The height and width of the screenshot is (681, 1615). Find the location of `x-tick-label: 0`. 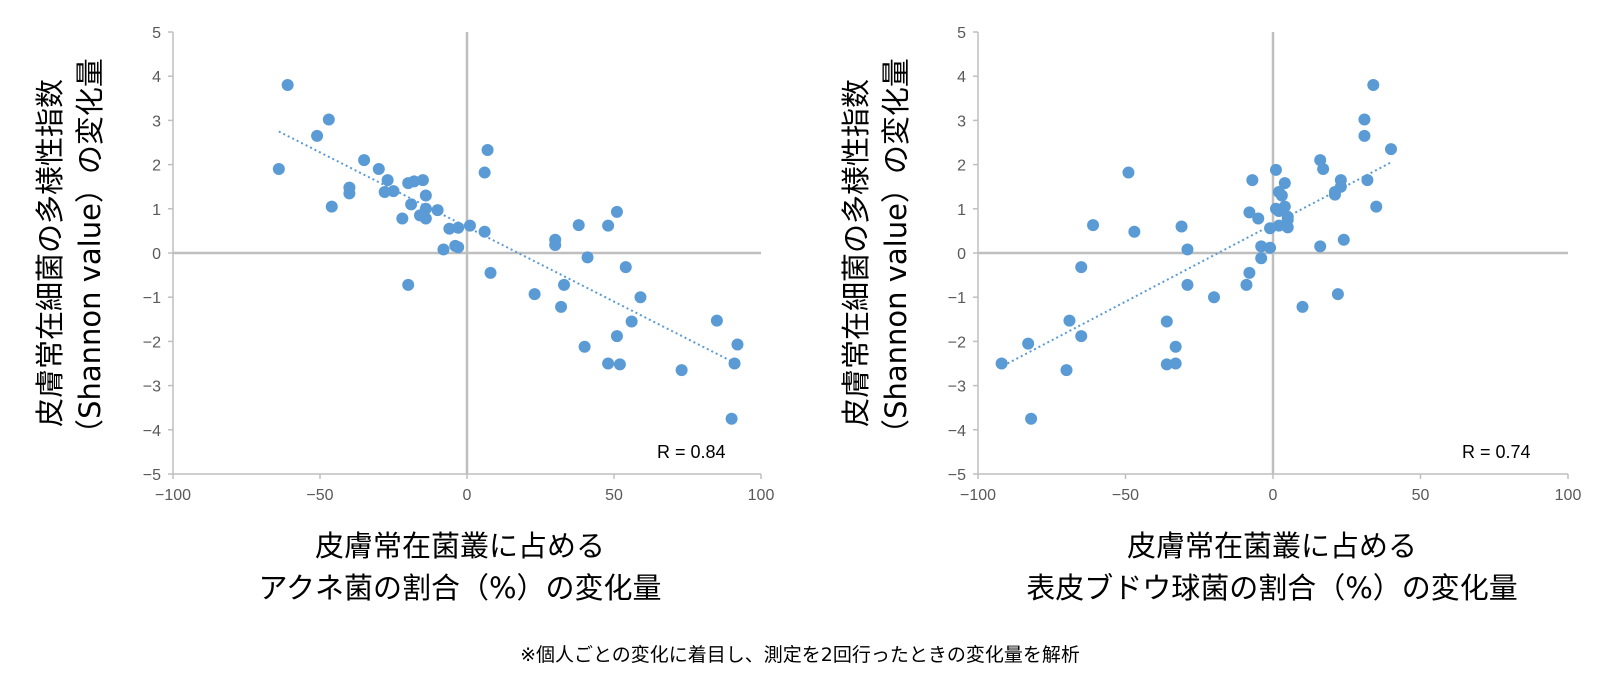

x-tick-label: 0 is located at coordinates (1273, 495).